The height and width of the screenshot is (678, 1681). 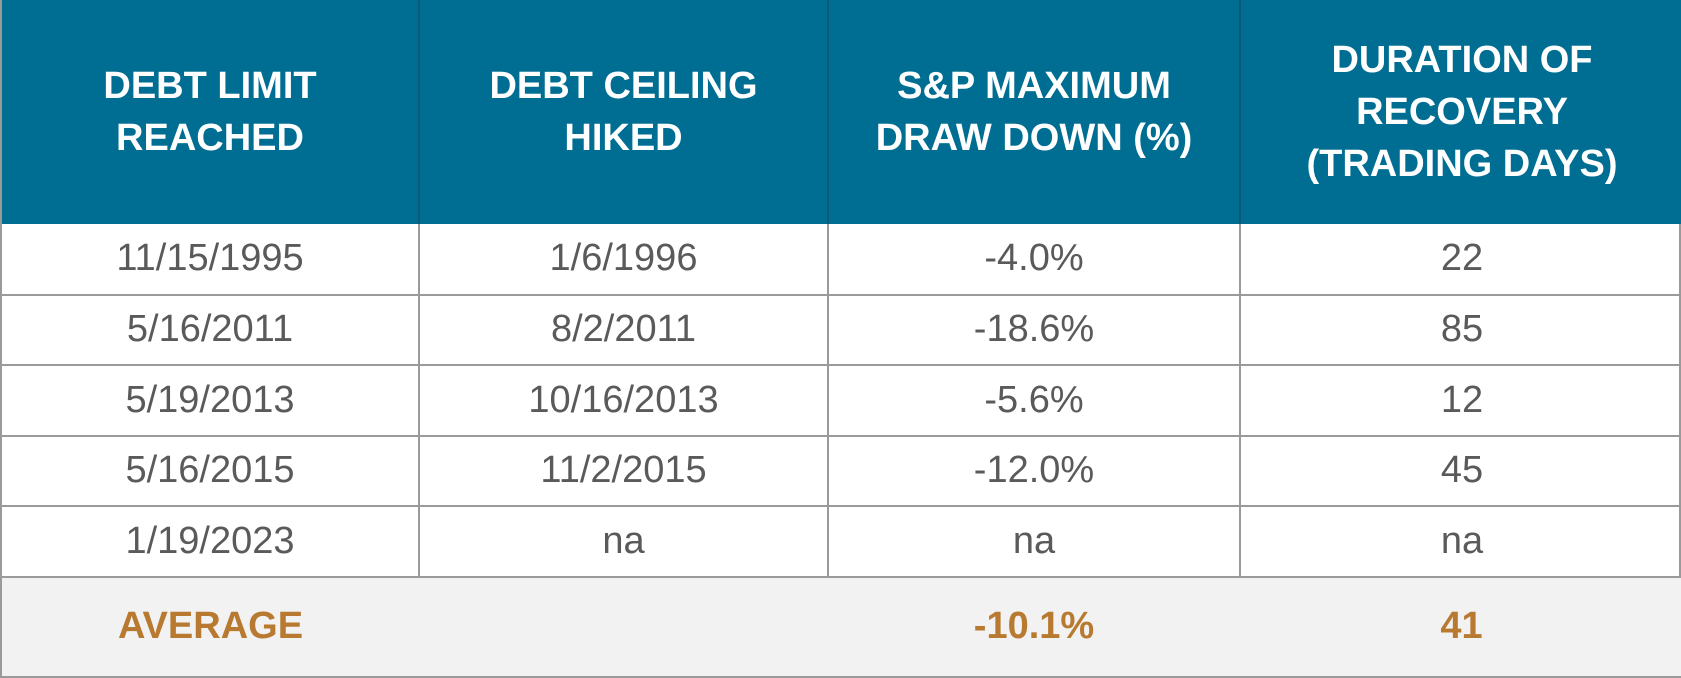 What do you see at coordinates (1460, 625) in the screenshot?
I see `average-duration-of-recovery: 41` at bounding box center [1460, 625].